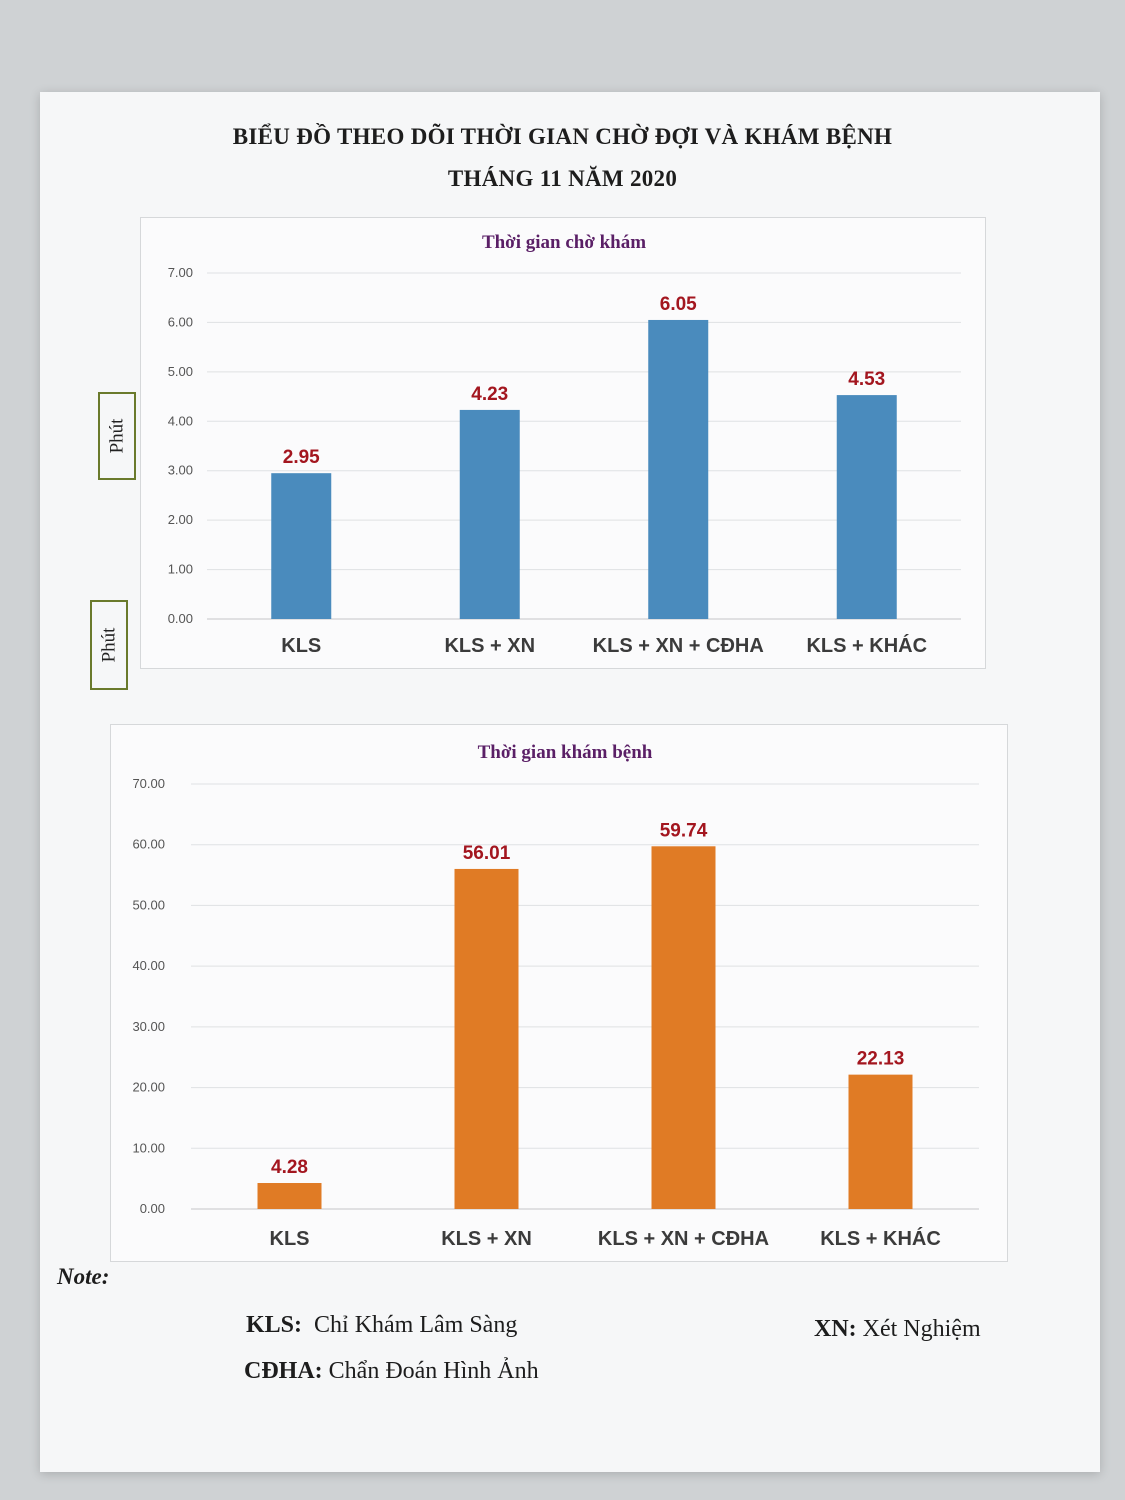 This screenshot has width=1125, height=1500. What do you see at coordinates (289, 1167) in the screenshot?
I see `data-label: 4.28` at bounding box center [289, 1167].